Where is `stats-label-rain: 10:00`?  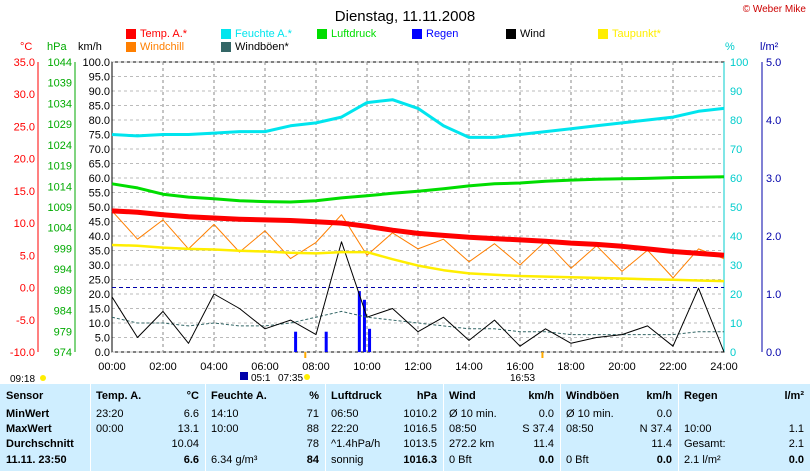 stats-label-rain: 10:00 is located at coordinates (698, 429).